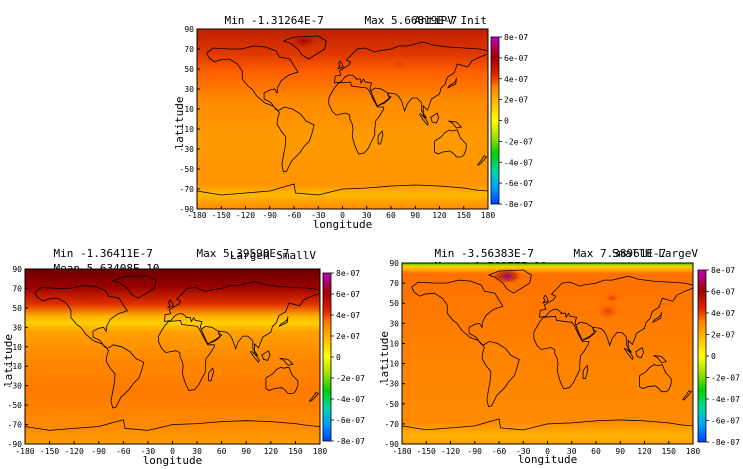  I want to click on stats-max: Max 7.38961E-7, so click(607, 253).